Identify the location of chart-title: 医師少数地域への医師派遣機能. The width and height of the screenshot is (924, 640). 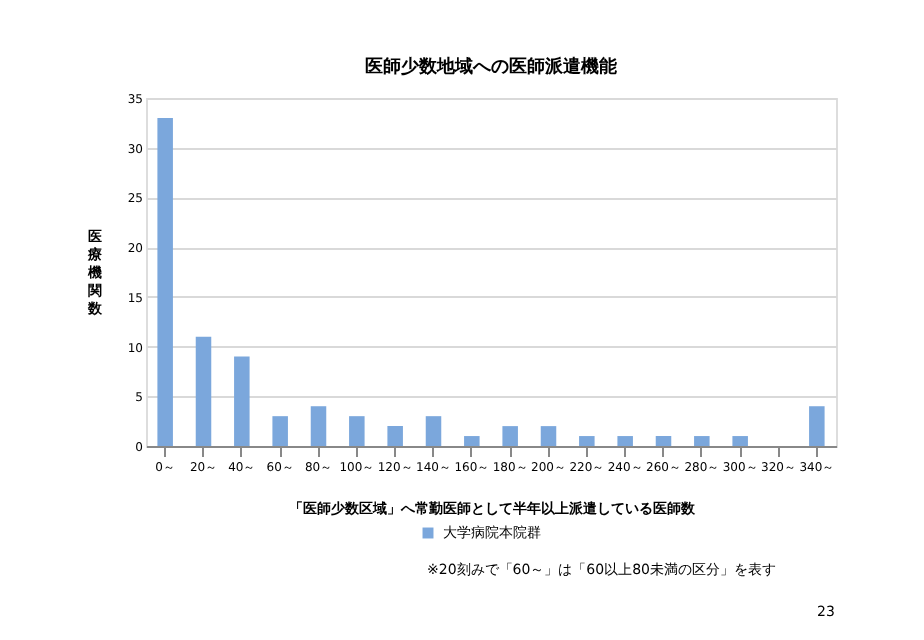
(492, 67).